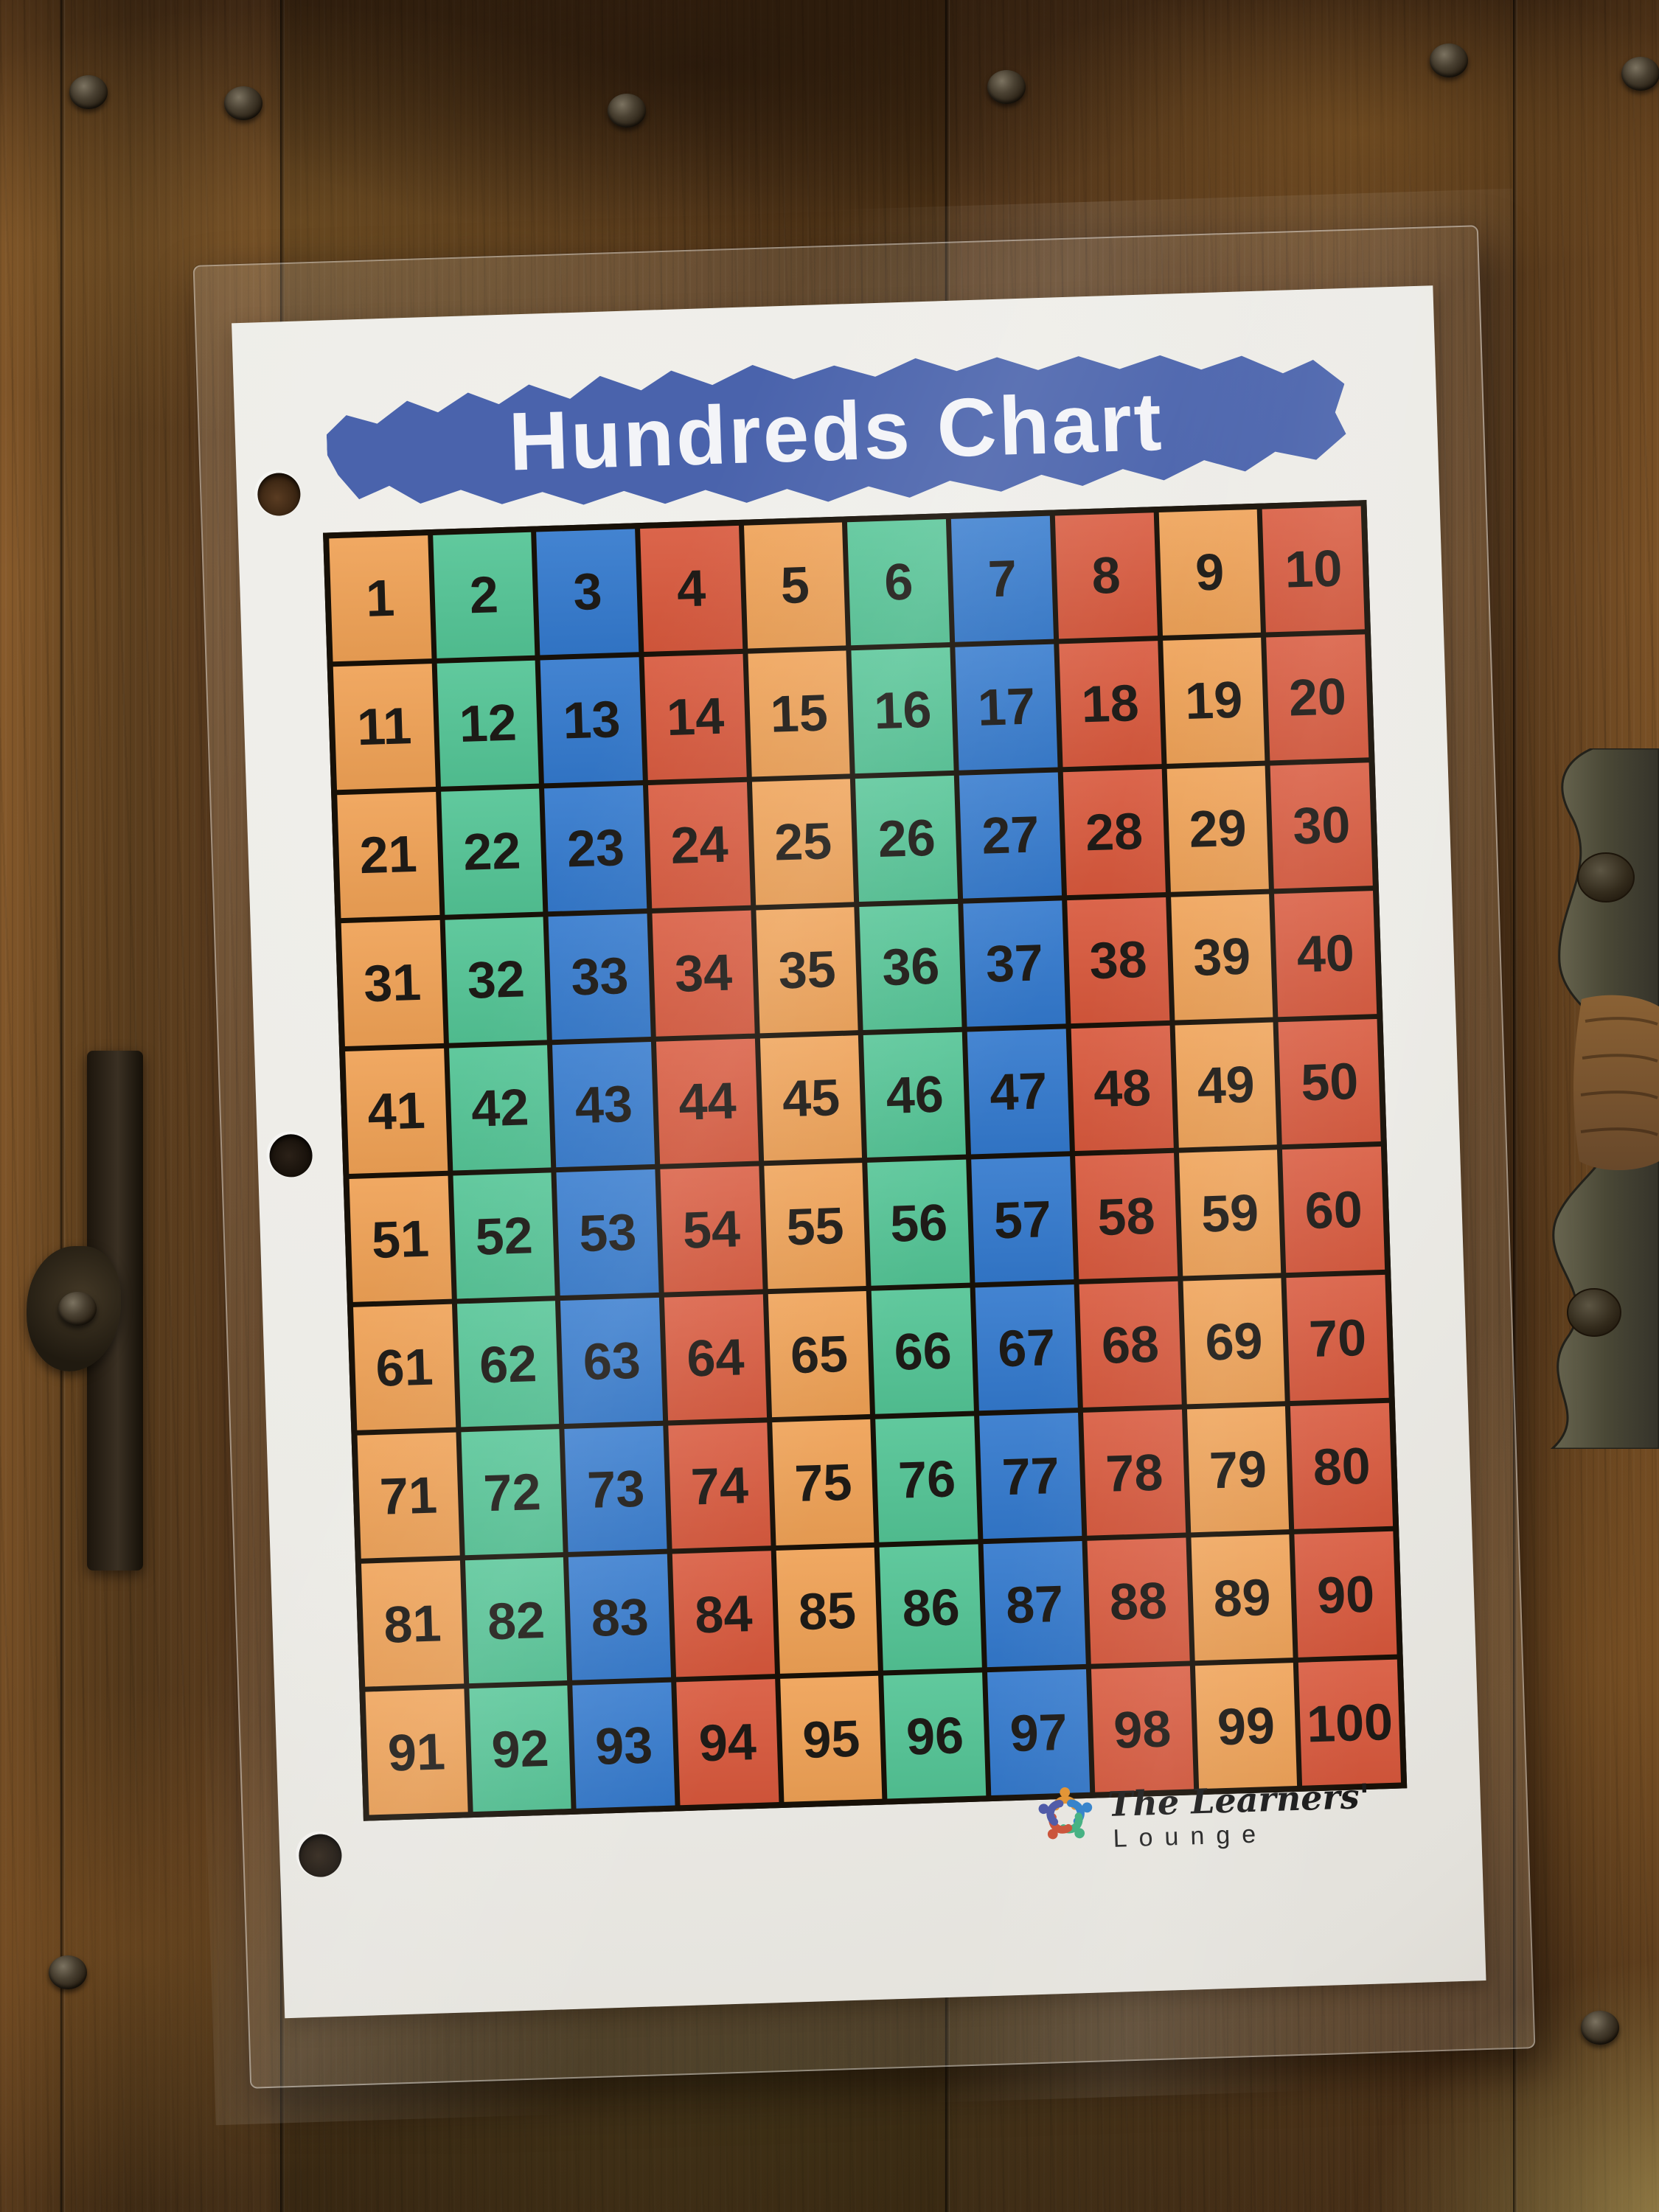 The image size is (1659, 2212). What do you see at coordinates (1114, 831) in the screenshot?
I see `grid-cell-28: 28` at bounding box center [1114, 831].